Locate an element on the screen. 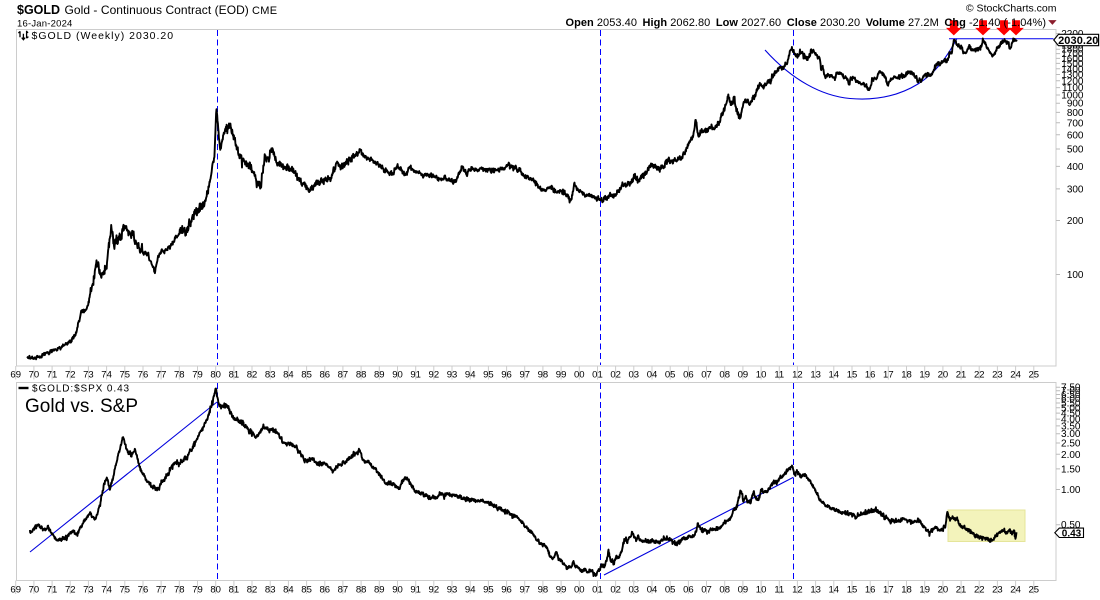 Image resolution: width=1100 pixels, height=600 pixels. svg-text: 5.00 is located at coordinates (1071, 408).